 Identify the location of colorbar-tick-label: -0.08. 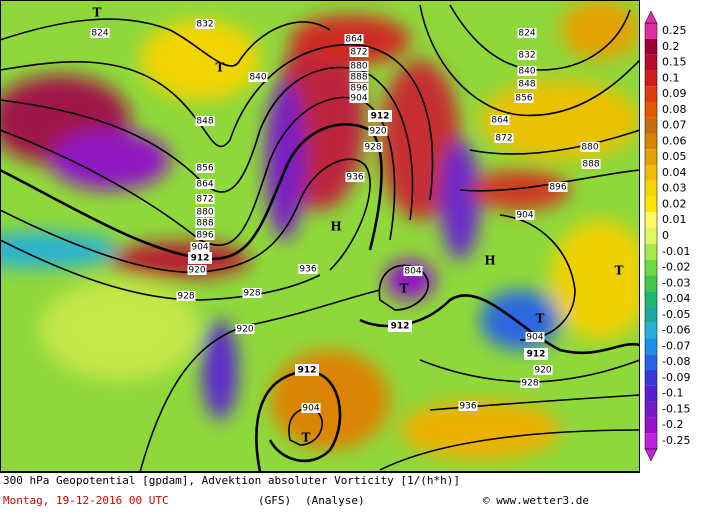
(676, 361).